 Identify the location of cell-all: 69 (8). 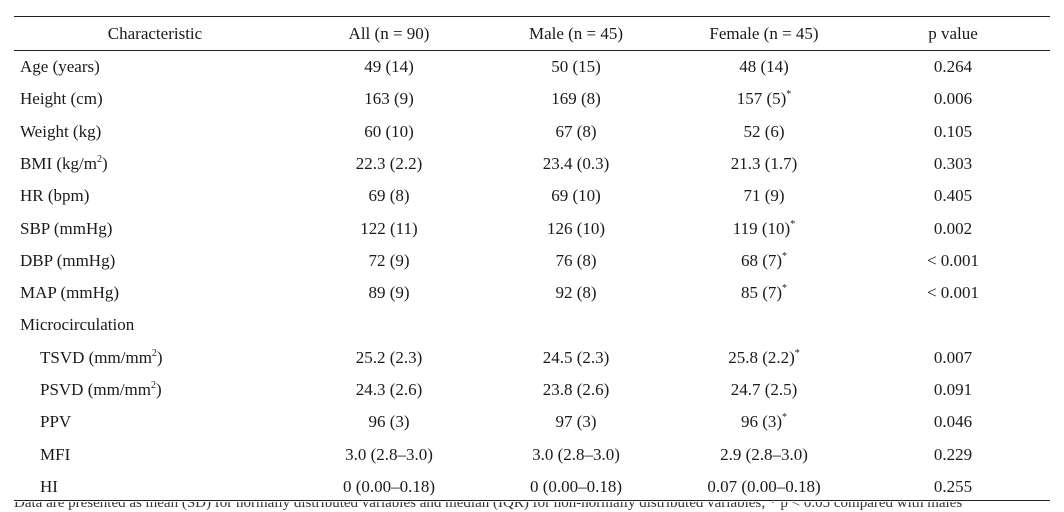
(388, 196).